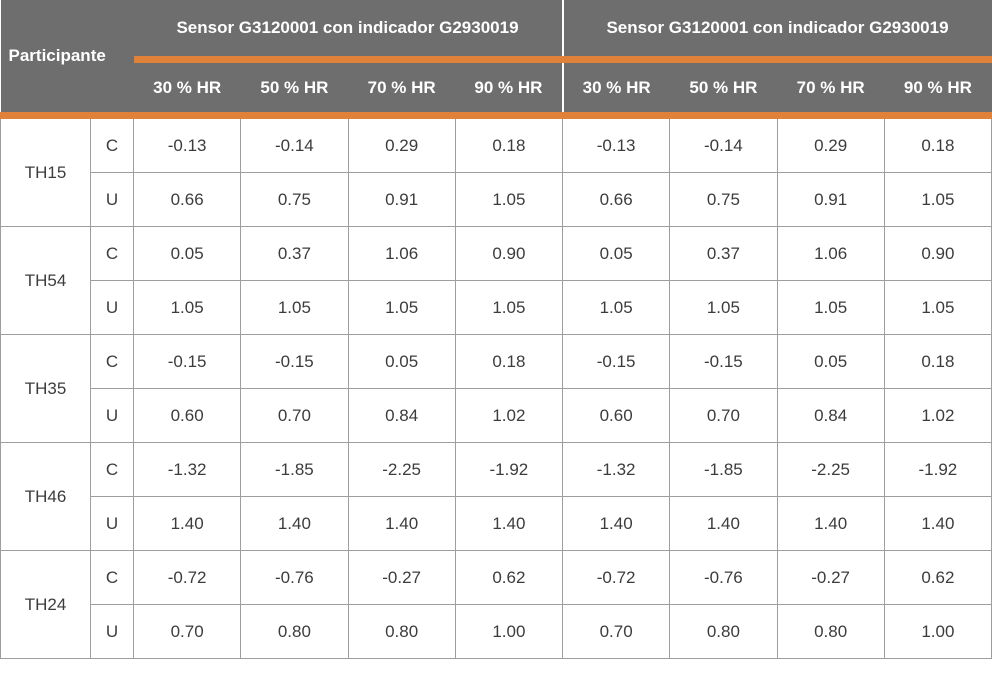  Describe the element at coordinates (187, 89) in the screenshot. I see `column-header-30hr-g1: 30 % HR` at that location.